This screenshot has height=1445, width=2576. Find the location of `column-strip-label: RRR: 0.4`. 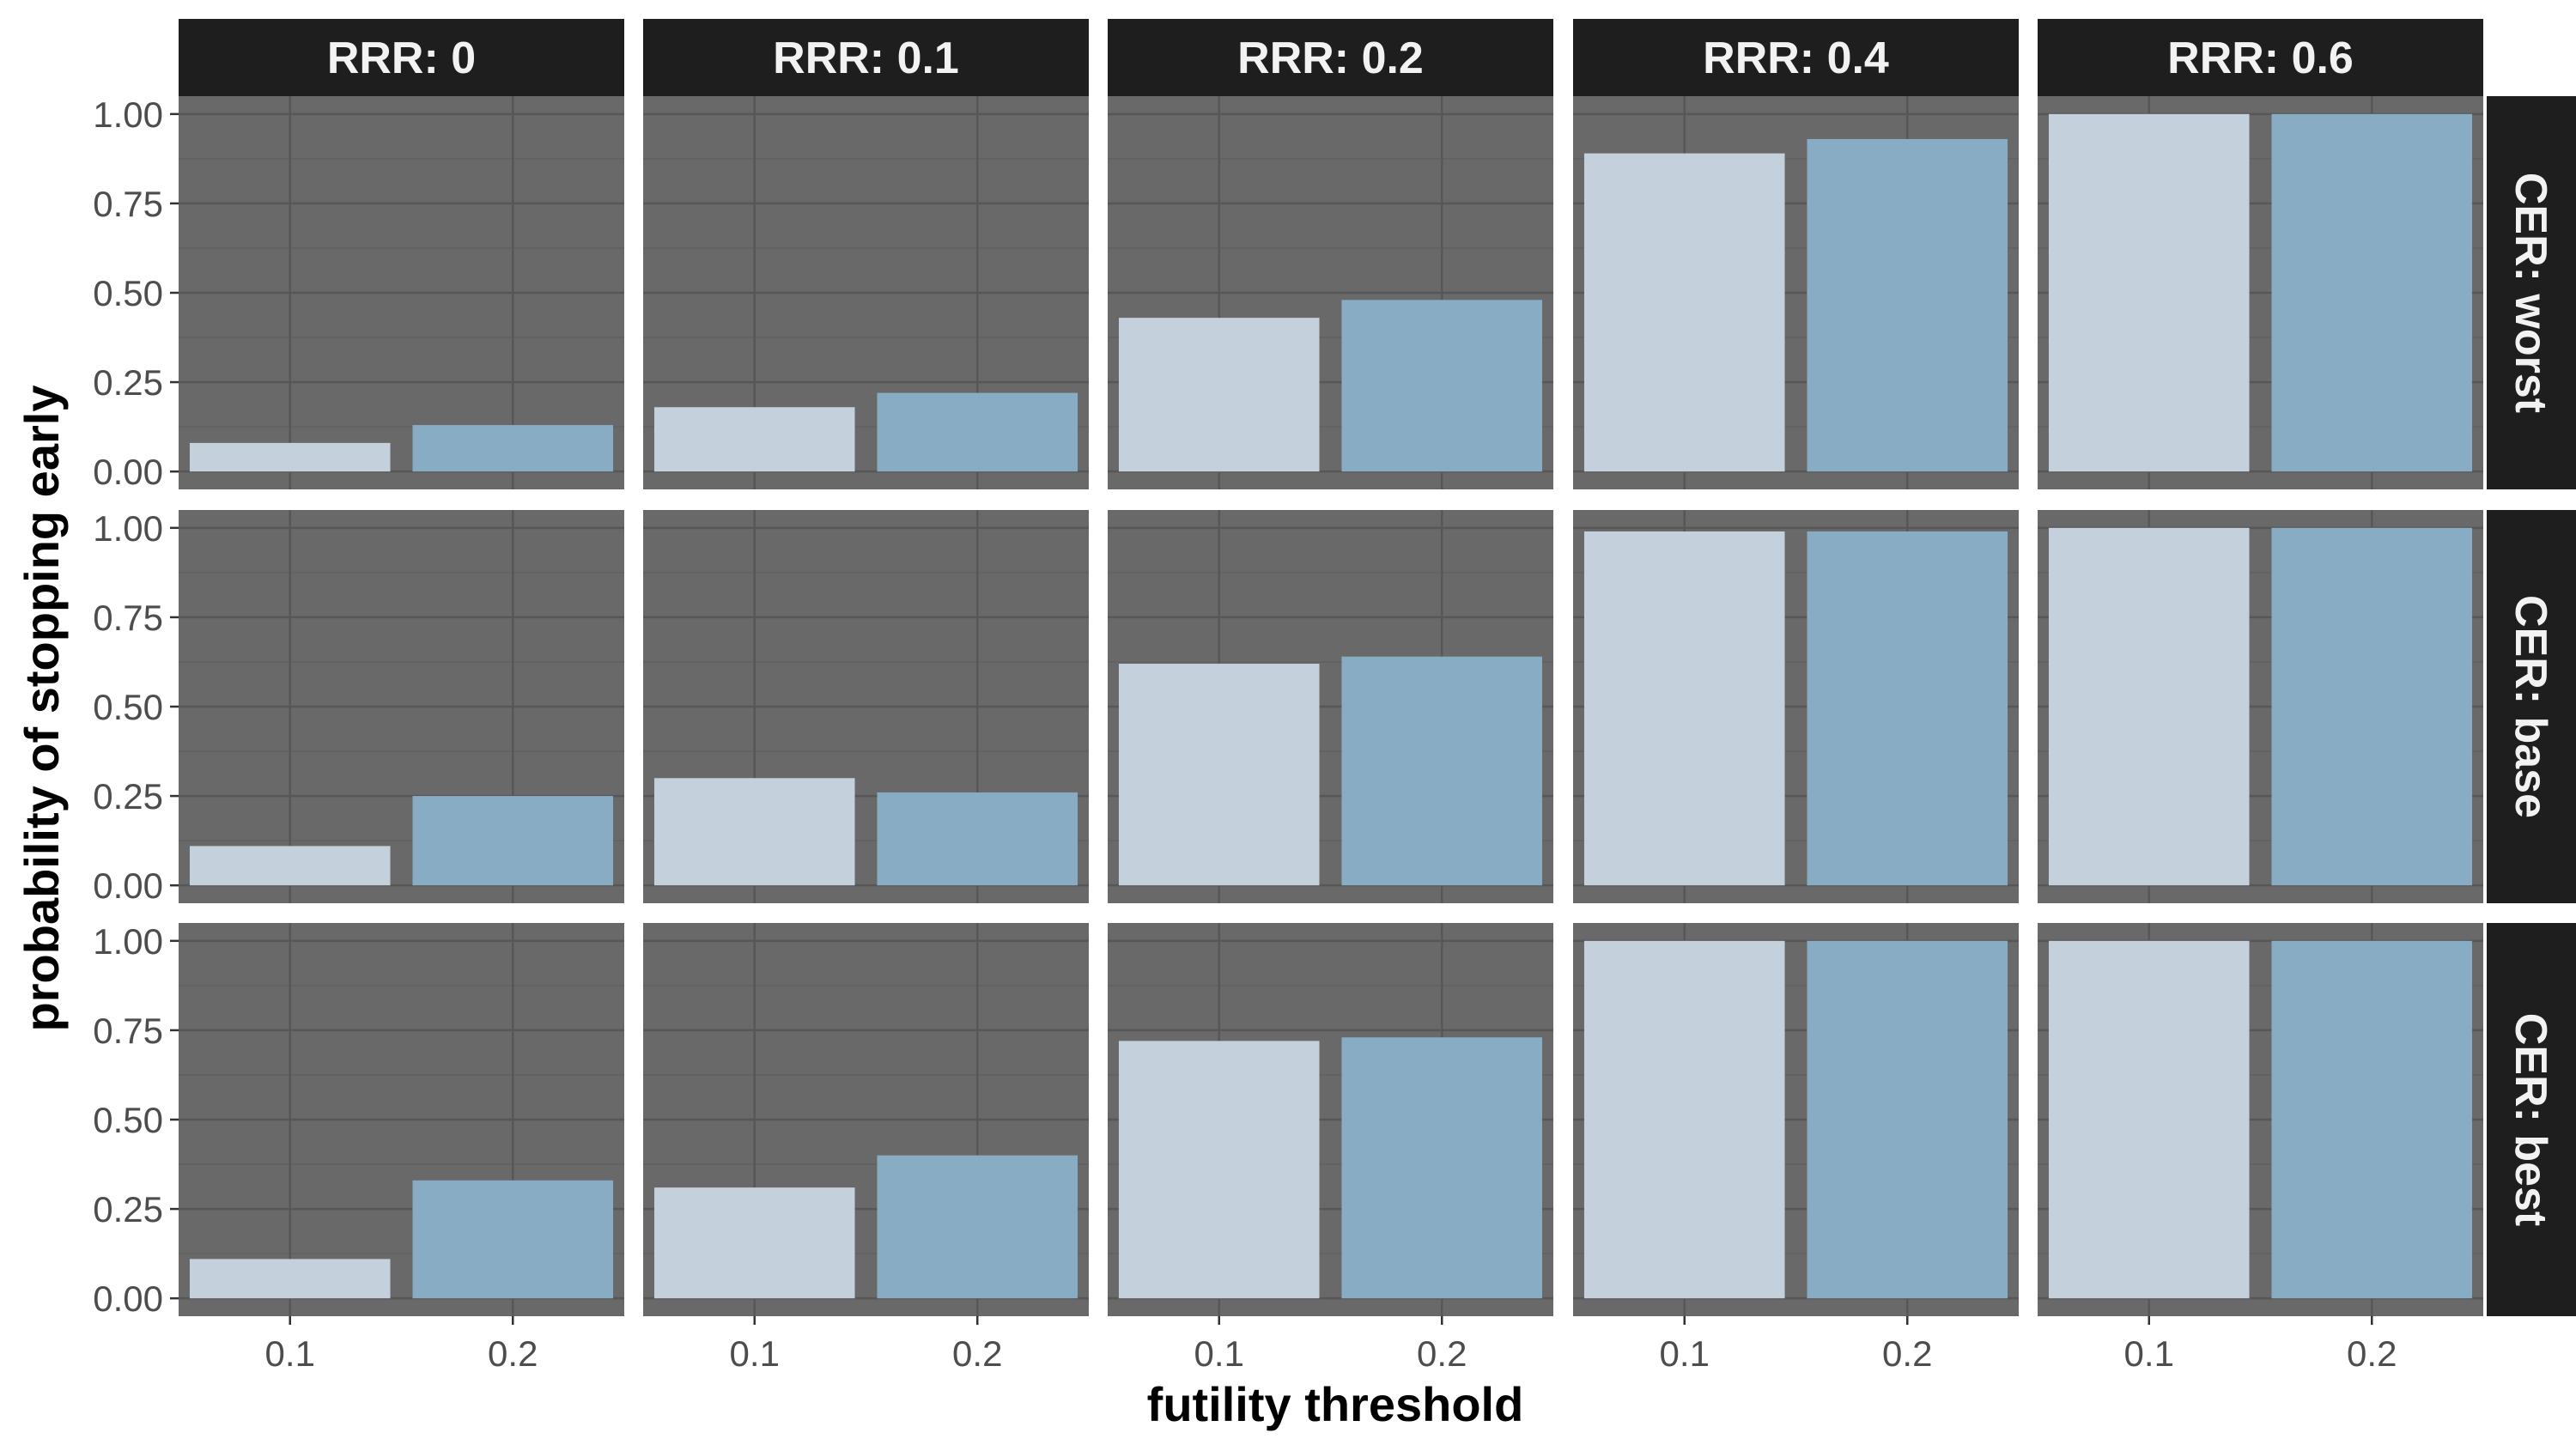

column-strip-label: RRR: 0.4 is located at coordinates (1796, 58).